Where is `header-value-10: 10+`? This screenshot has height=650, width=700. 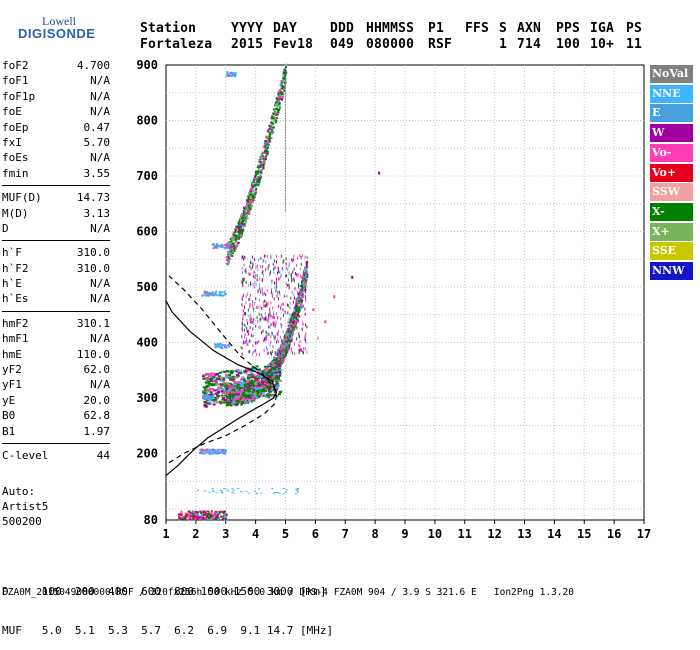
header-value-10: 10+ is located at coordinates (602, 44).